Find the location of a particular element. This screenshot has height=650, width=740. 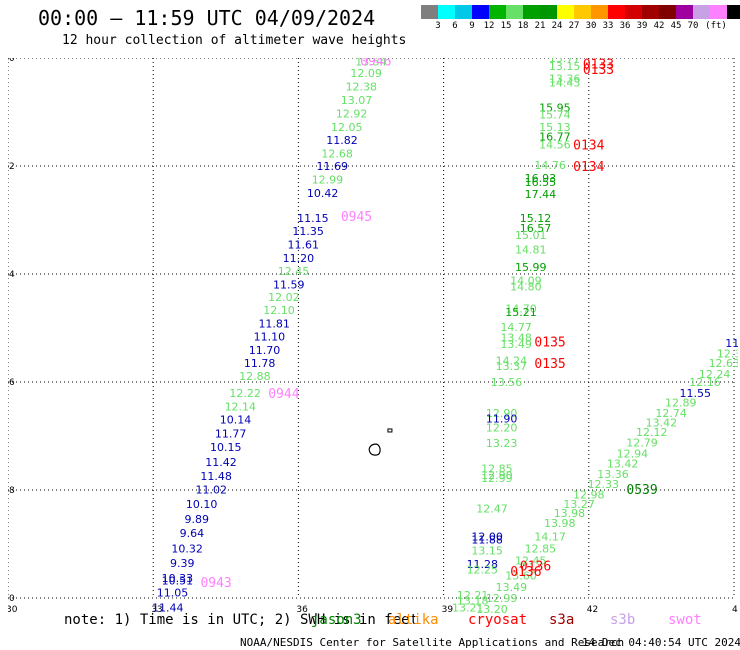

wave-height-label: 17.44 is located at coordinates (541, 194).